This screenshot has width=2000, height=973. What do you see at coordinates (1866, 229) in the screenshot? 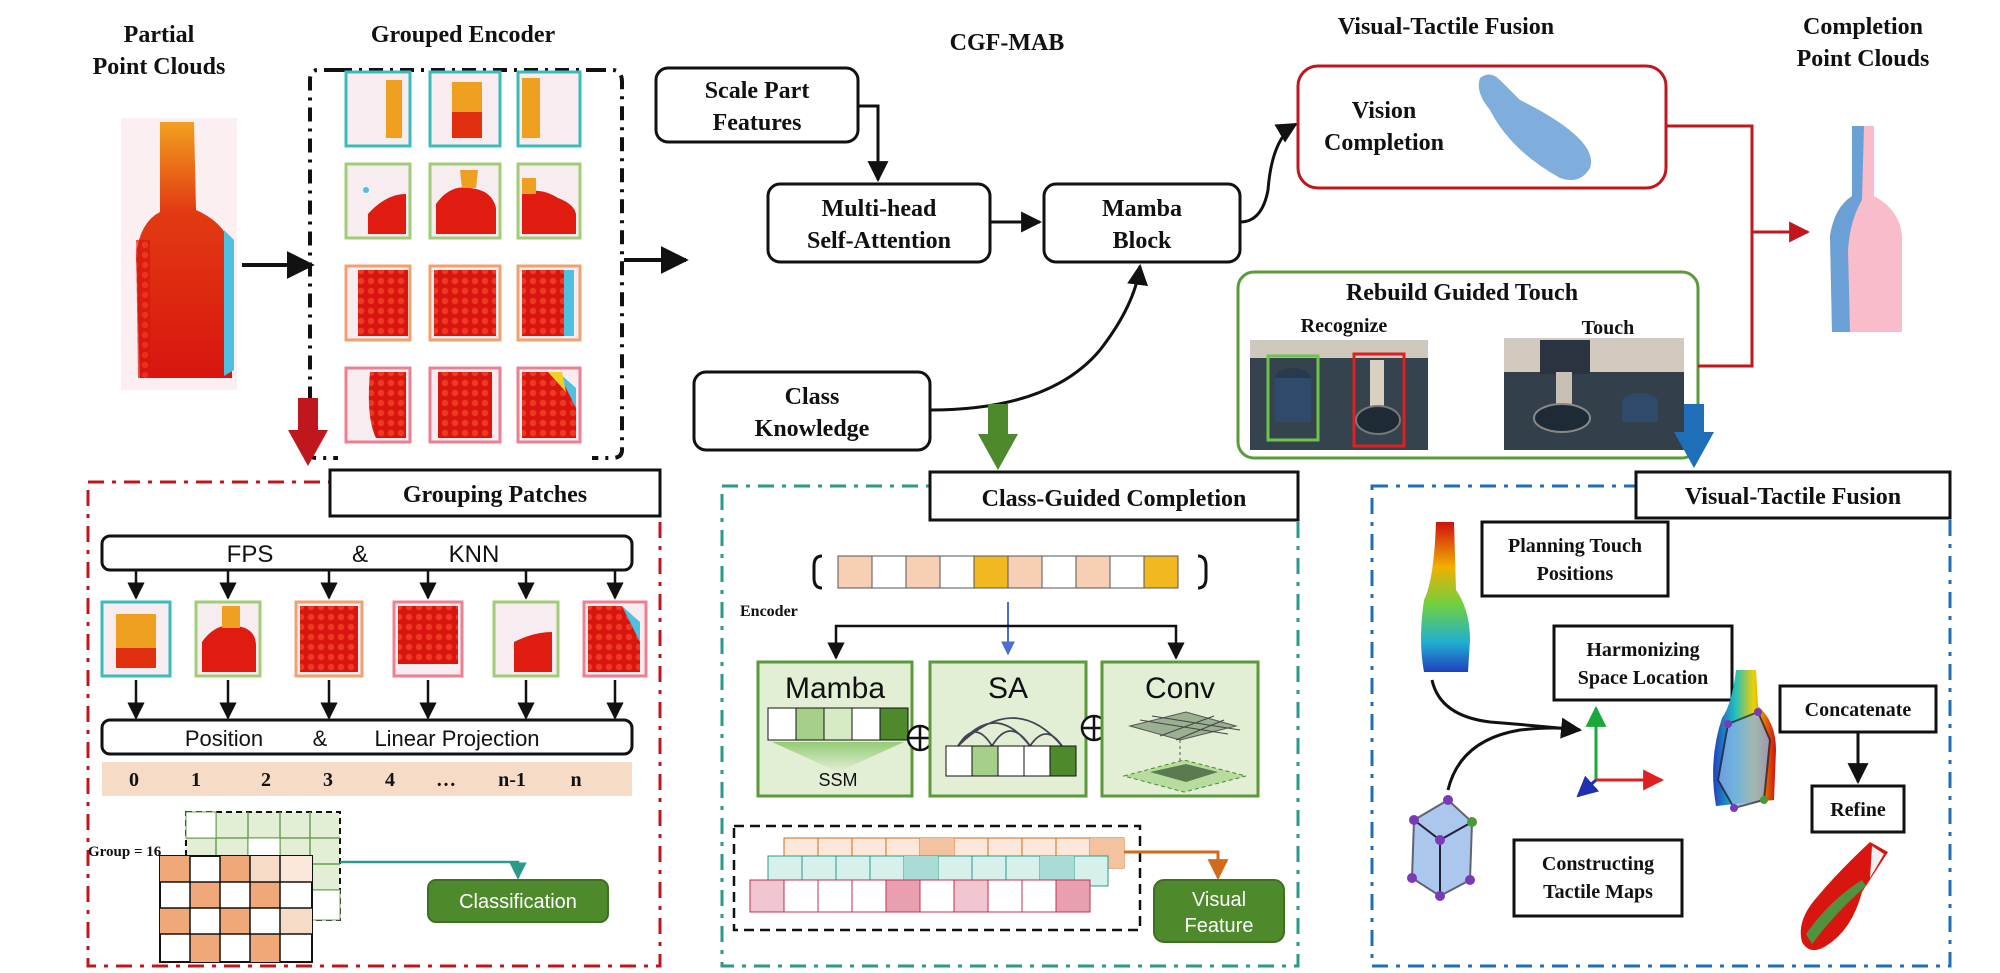
I see `completion-point-cloud-image` at bounding box center [1866, 229].